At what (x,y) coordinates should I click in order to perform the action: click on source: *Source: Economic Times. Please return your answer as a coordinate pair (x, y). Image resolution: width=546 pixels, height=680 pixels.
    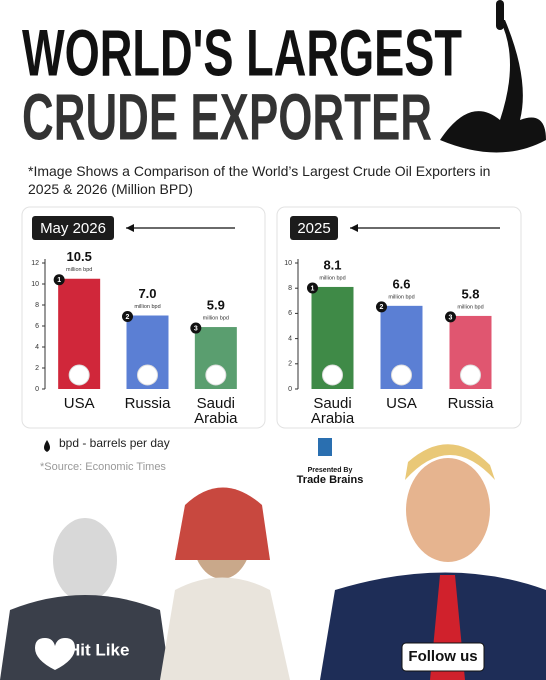
    Looking at the image, I should click on (103, 467).